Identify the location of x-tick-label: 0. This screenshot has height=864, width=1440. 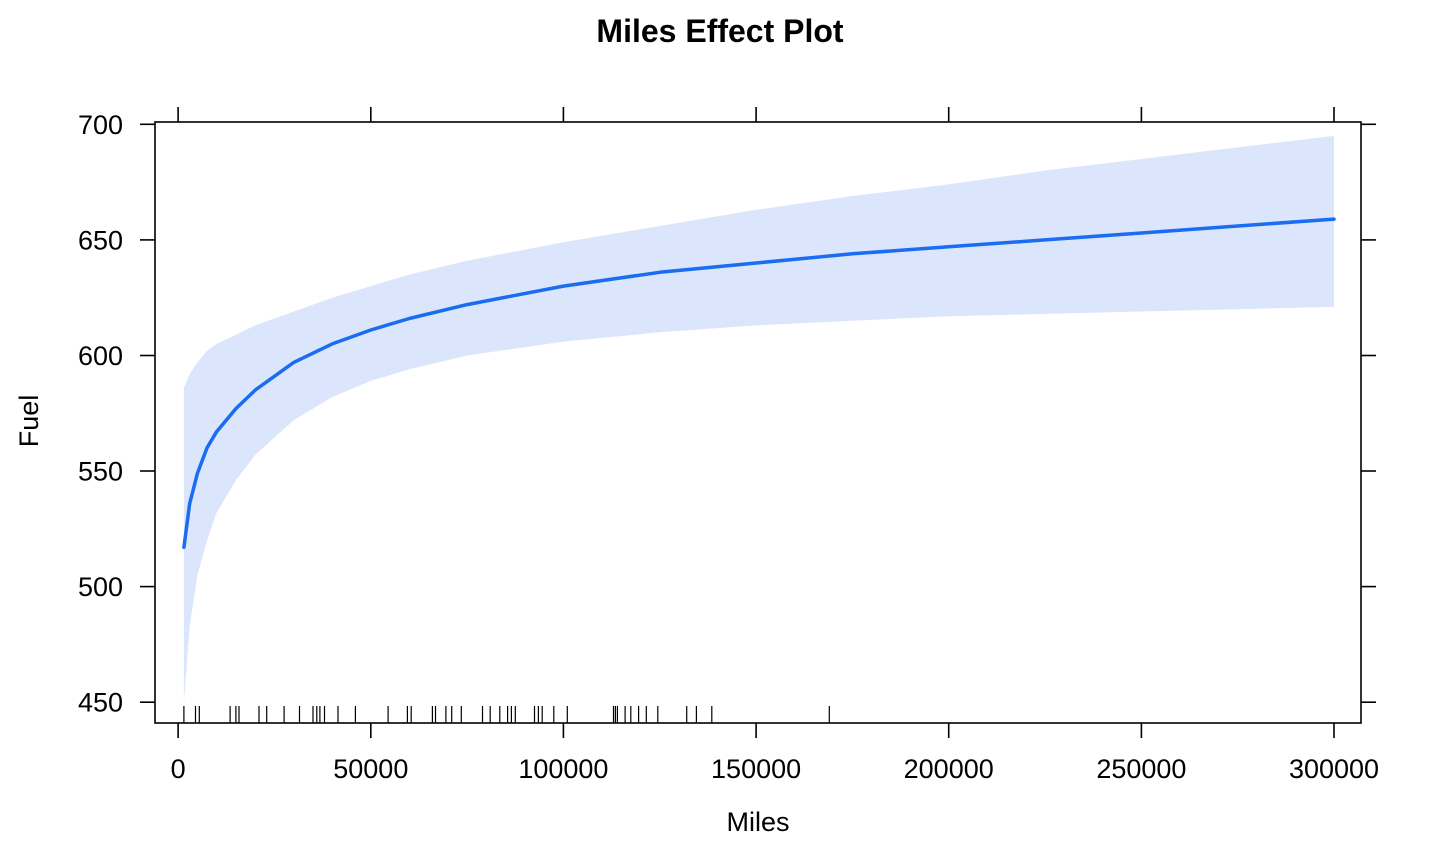
(178, 769).